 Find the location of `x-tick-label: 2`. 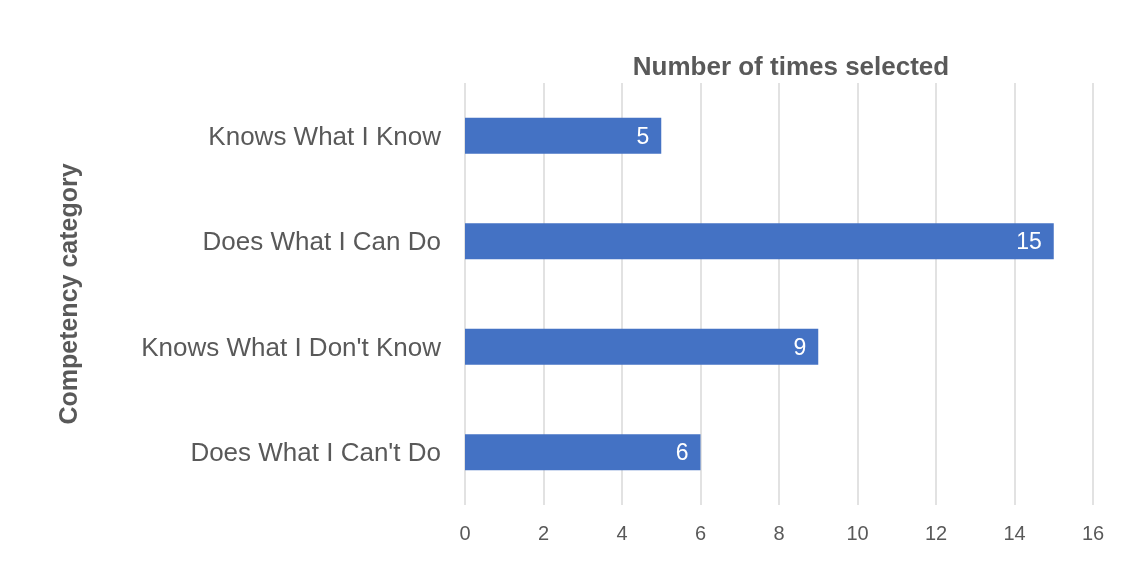

x-tick-label: 2 is located at coordinates (543, 533).